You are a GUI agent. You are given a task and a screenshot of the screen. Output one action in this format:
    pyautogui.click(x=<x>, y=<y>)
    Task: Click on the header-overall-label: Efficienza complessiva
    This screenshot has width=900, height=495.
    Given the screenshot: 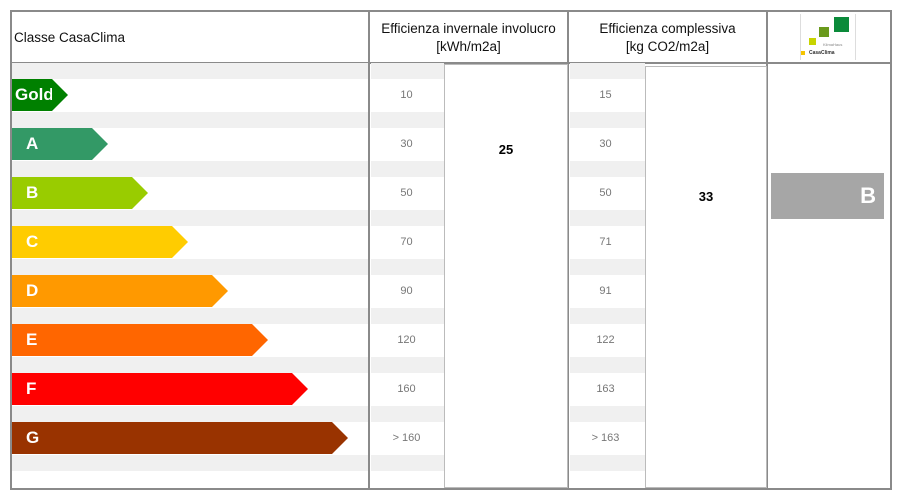 What is the action you would take?
    pyautogui.click(x=667, y=28)
    